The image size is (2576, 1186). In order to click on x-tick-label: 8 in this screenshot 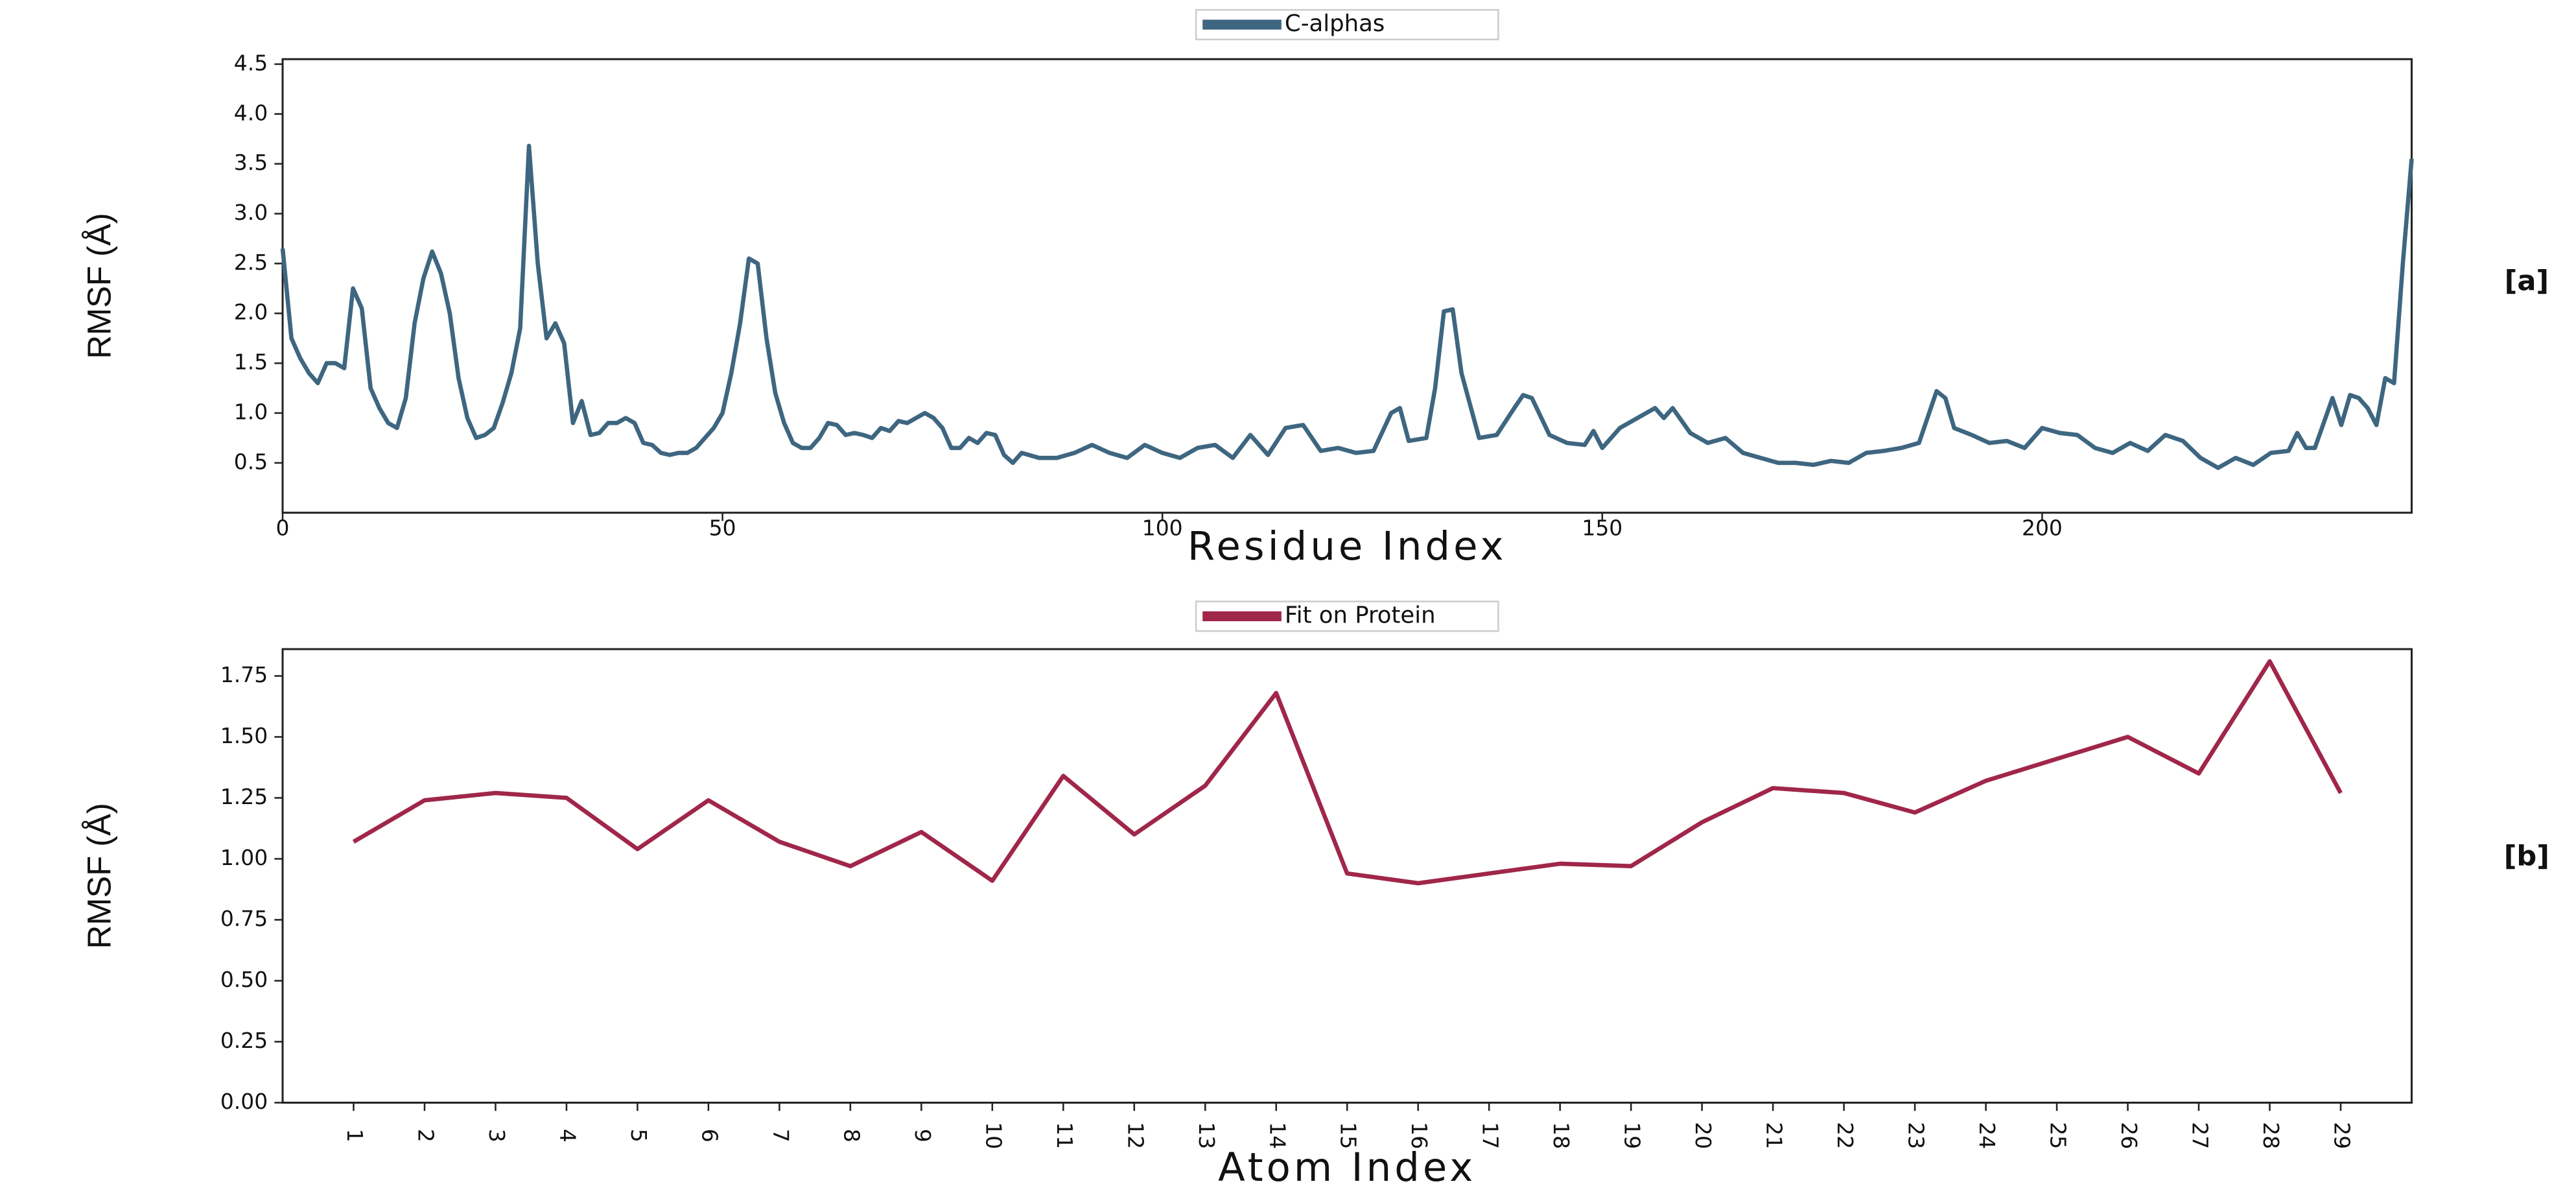, I will do `click(851, 1136)`.